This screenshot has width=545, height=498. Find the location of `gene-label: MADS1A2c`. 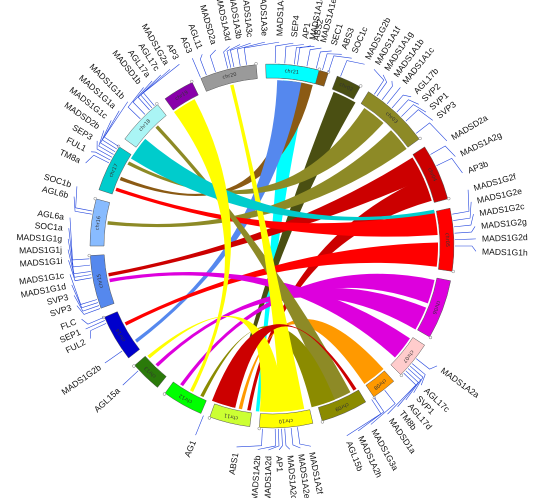

gene-label: MADS1A2c is located at coordinates (292, 476).